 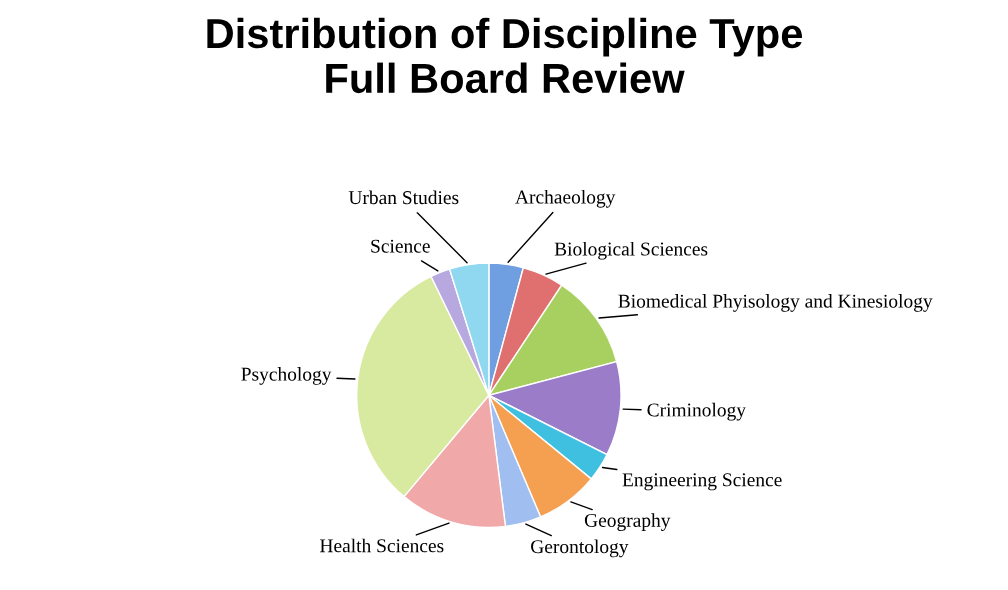 I want to click on slice-label: Psychology, so click(x=286, y=376).